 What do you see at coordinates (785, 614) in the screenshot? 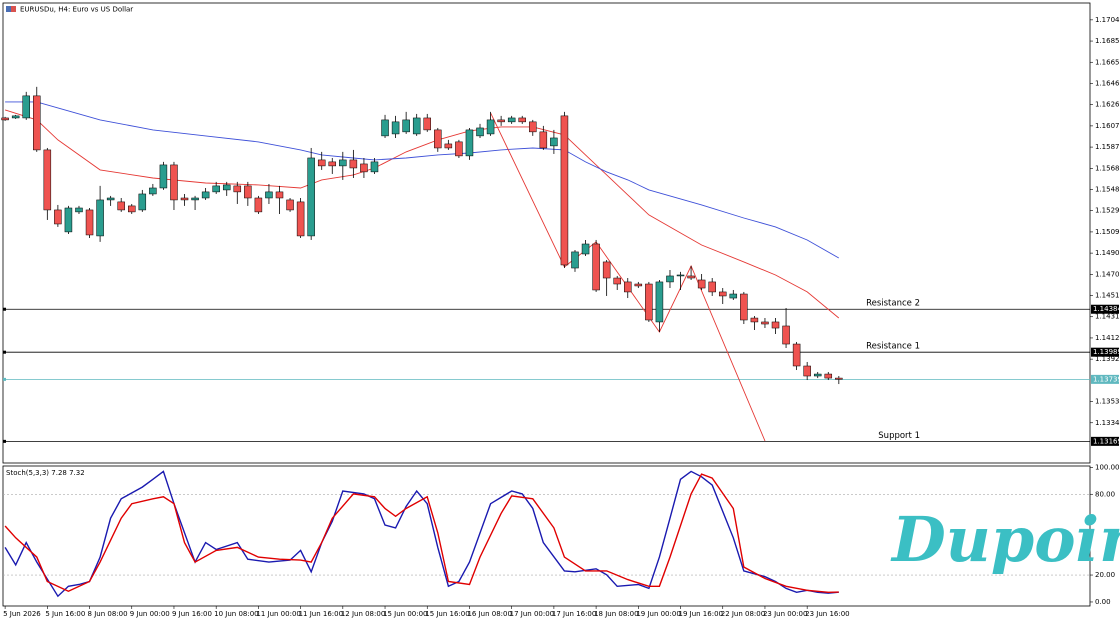
I see `x-tick-label: 23 Jun 00:00` at bounding box center [785, 614].